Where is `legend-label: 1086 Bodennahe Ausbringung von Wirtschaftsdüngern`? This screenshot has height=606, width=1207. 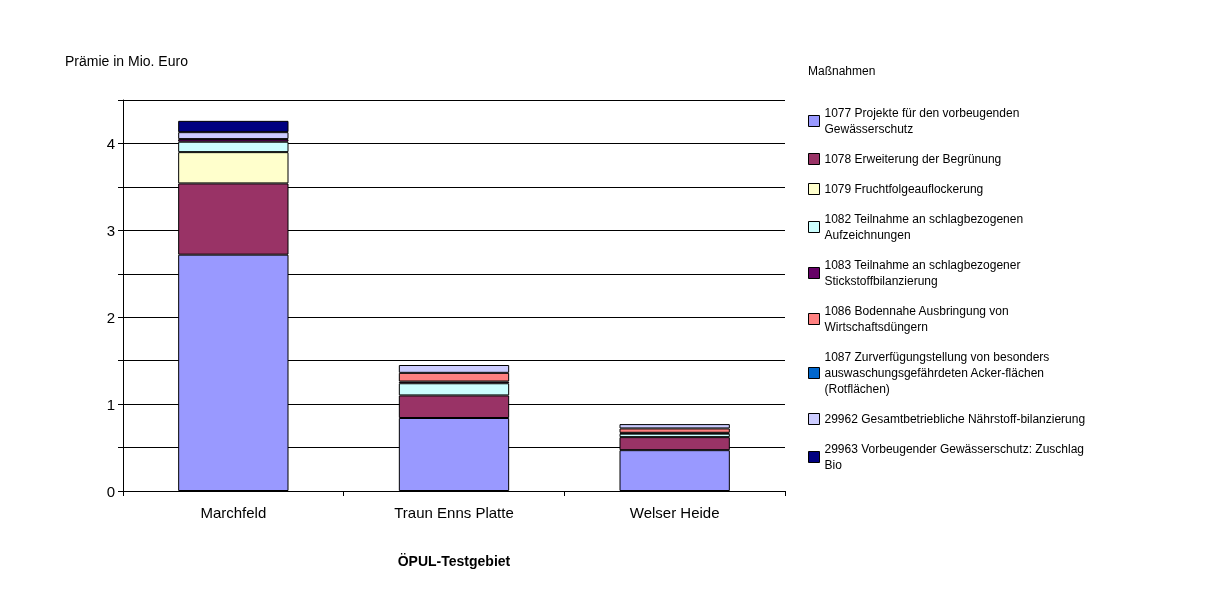 legend-label: 1086 Bodennahe Ausbringung von Wirtschaftsdüngern is located at coordinates (918, 319).